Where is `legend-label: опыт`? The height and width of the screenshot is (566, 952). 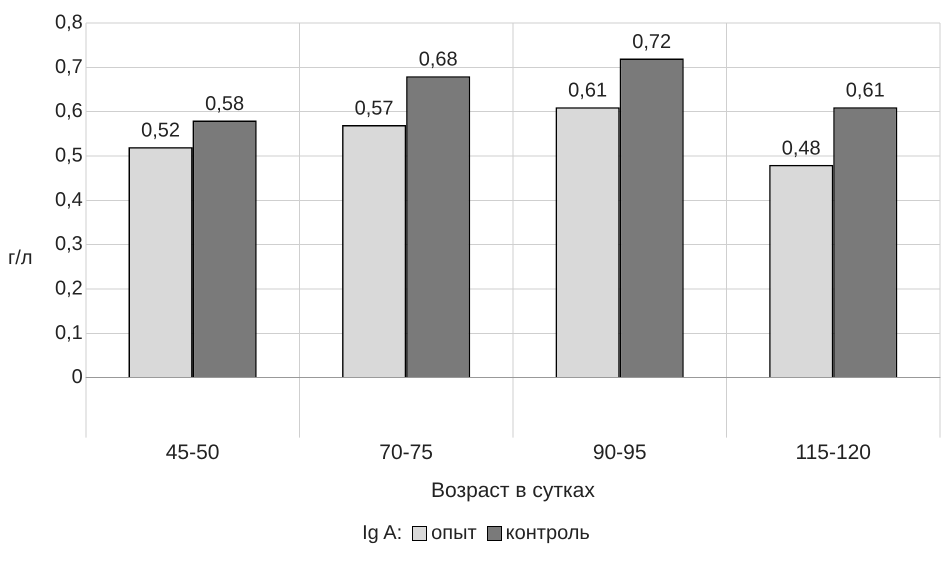
legend-label: опыт is located at coordinates (454, 533).